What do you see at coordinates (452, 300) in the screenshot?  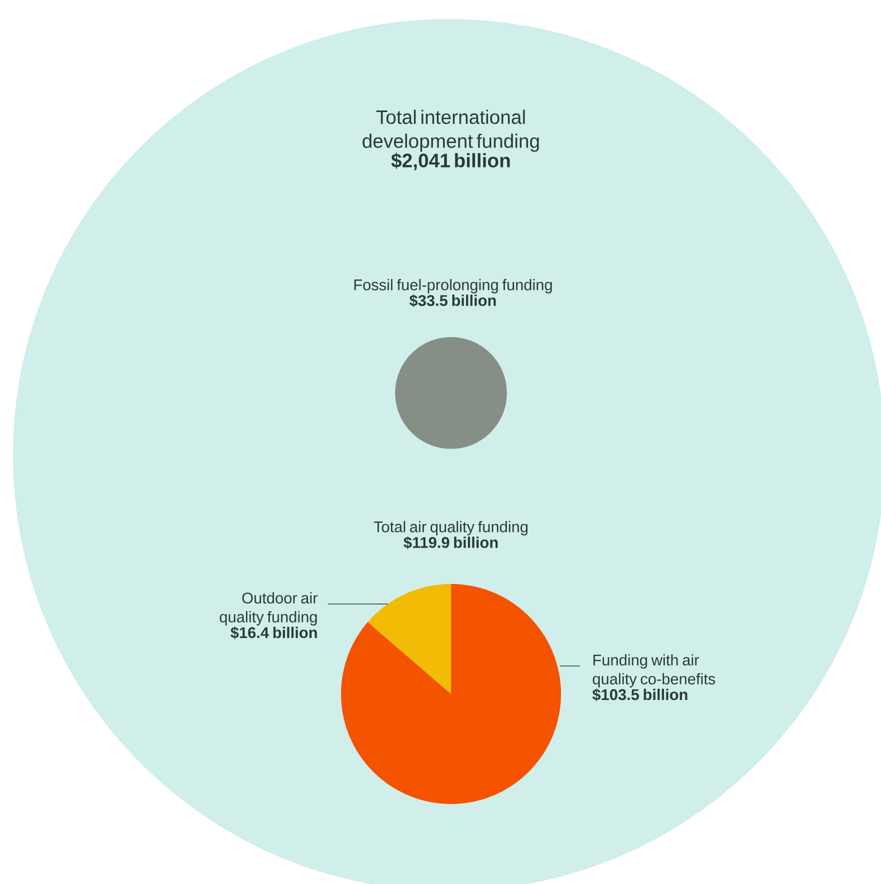 I see `data-label: $33.5 billion` at bounding box center [452, 300].